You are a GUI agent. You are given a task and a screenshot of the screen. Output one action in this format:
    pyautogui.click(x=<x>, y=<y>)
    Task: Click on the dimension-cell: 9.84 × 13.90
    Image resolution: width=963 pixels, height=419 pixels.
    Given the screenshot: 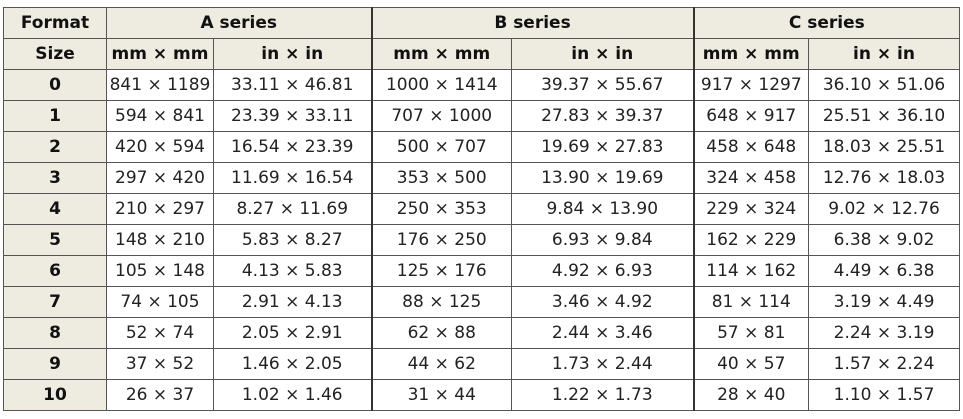 What is the action you would take?
    pyautogui.click(x=602, y=209)
    